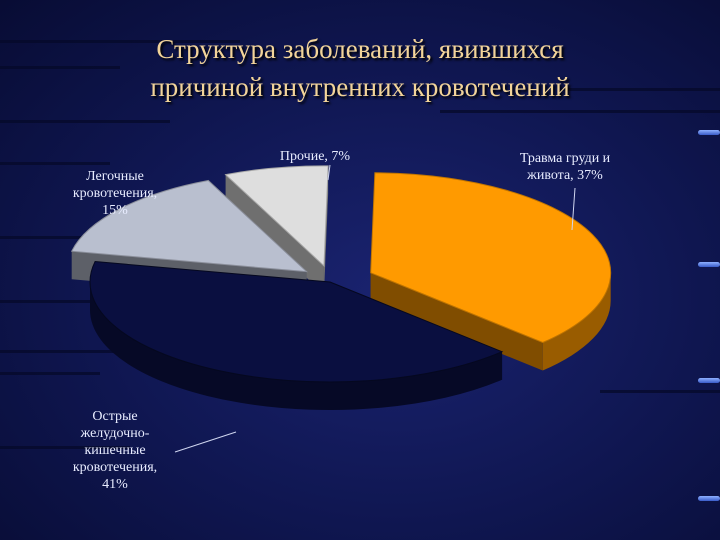 The width and height of the screenshot is (720, 540). I want to click on label-gi-line: желудочно-, so click(115, 433).